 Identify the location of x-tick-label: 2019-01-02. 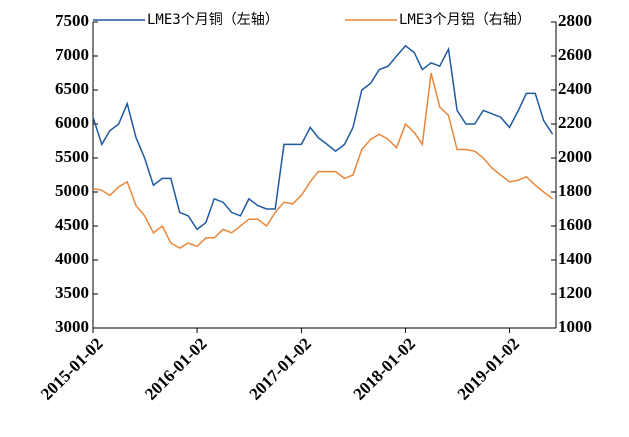
(489, 369).